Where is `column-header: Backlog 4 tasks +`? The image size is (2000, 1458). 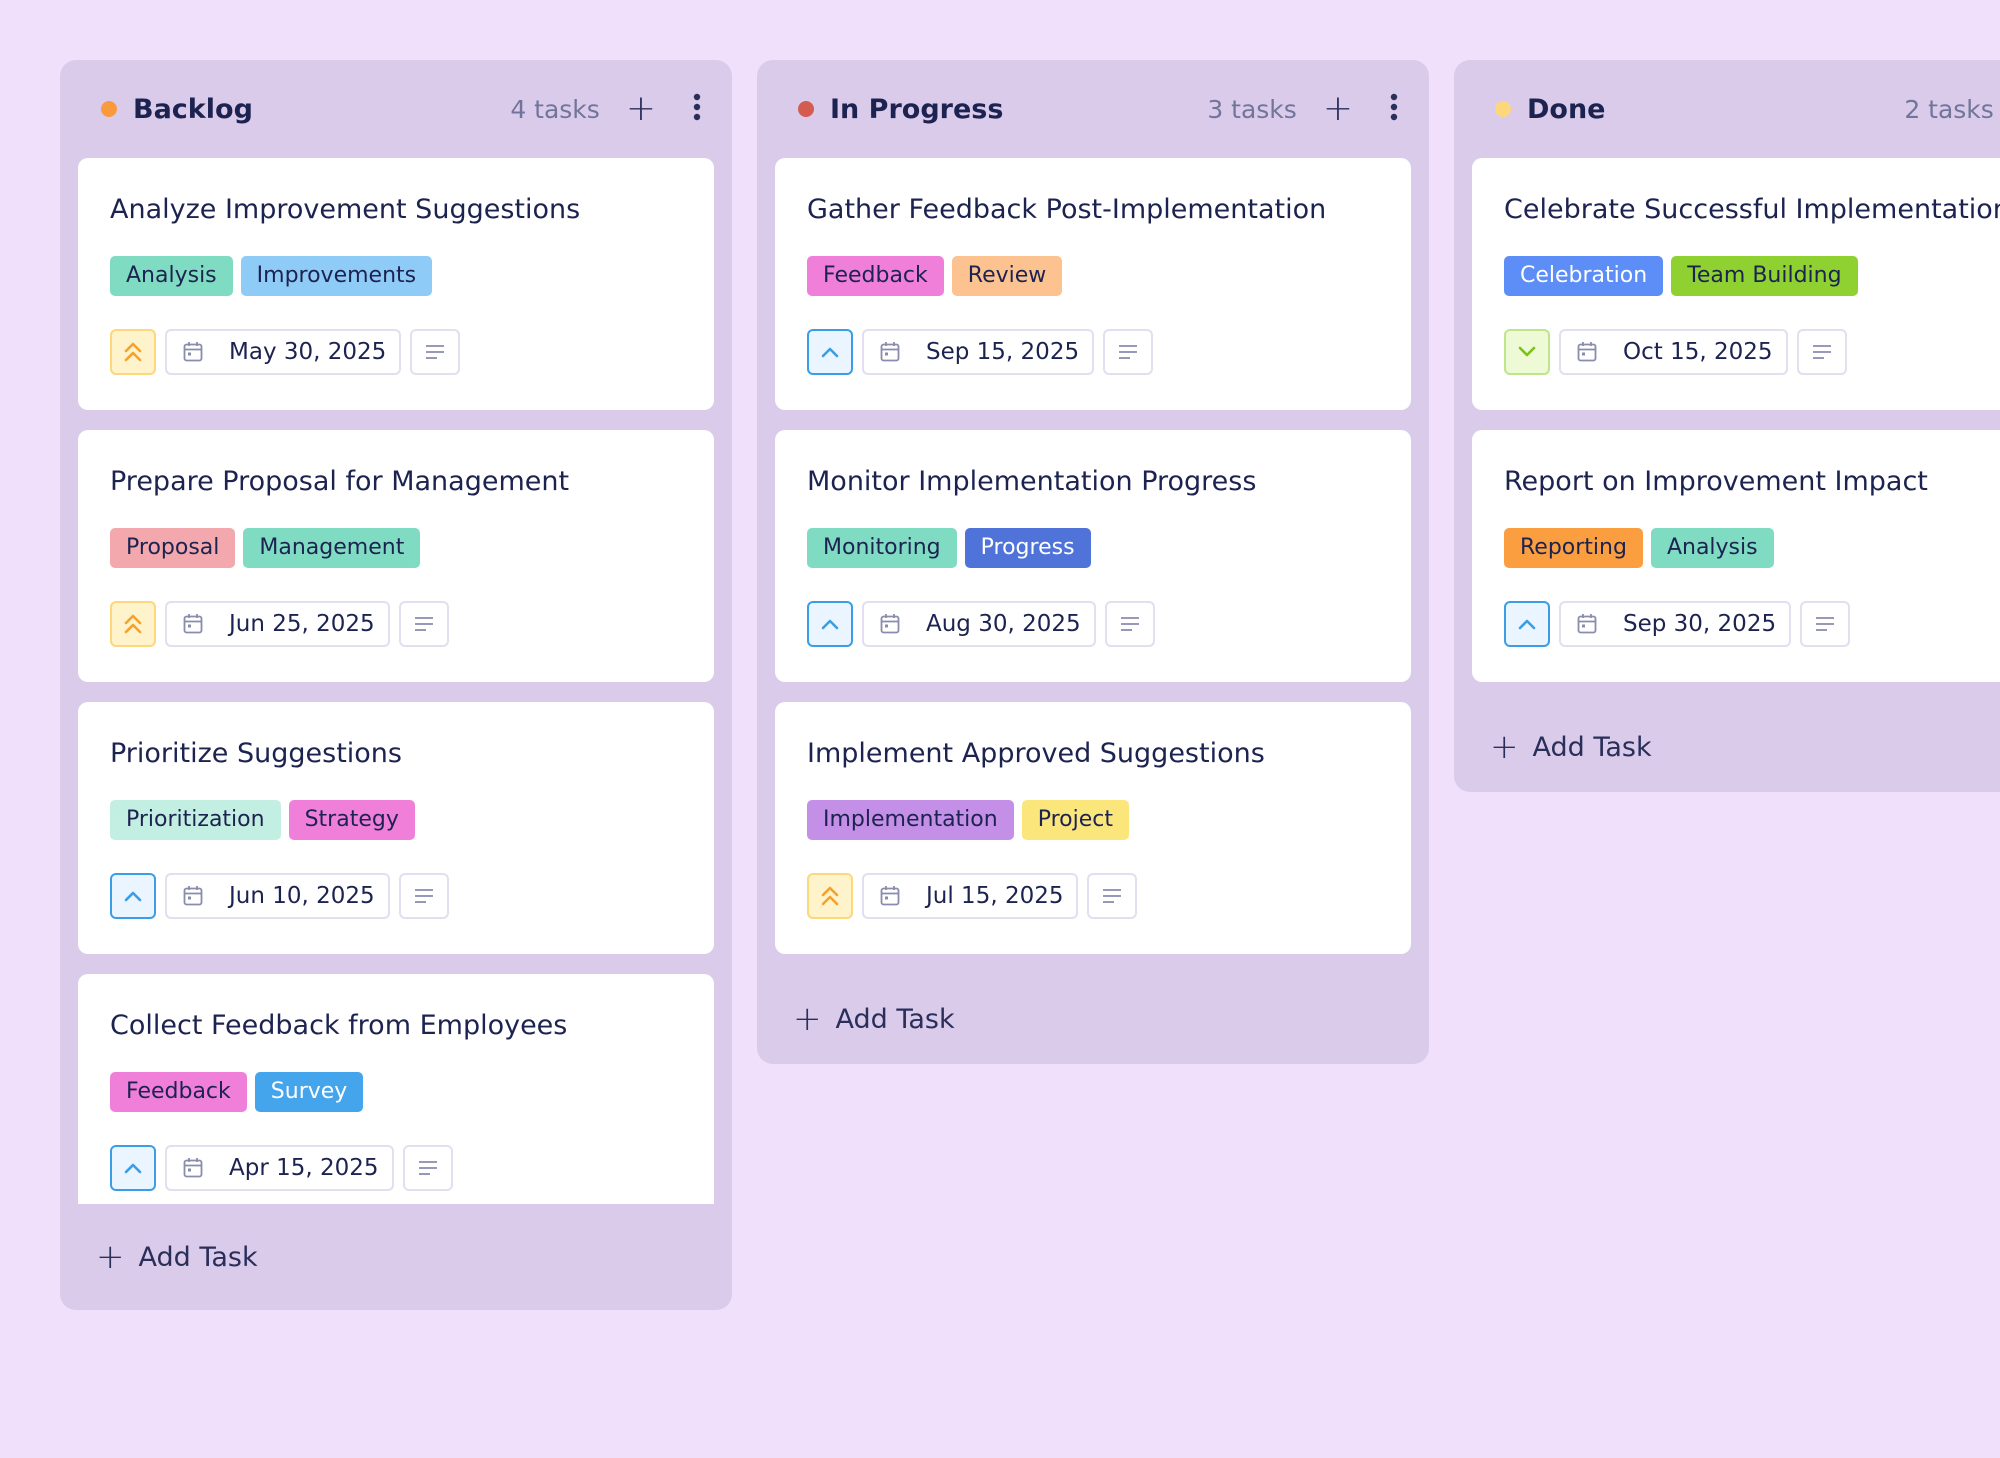
column-header: Backlog 4 tasks + is located at coordinates (396, 109).